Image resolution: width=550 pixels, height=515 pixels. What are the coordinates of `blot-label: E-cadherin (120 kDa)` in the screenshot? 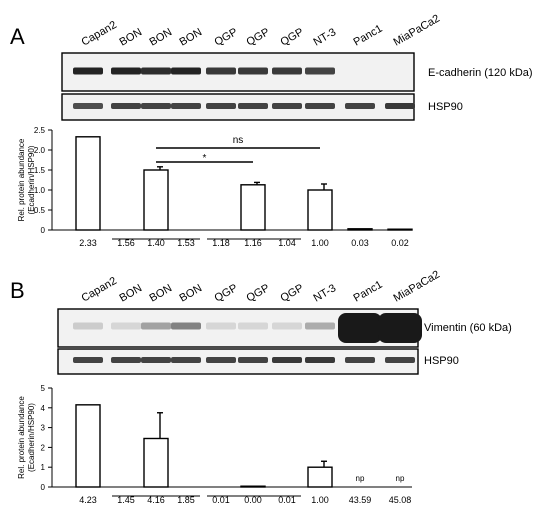 It's located at (480, 73).